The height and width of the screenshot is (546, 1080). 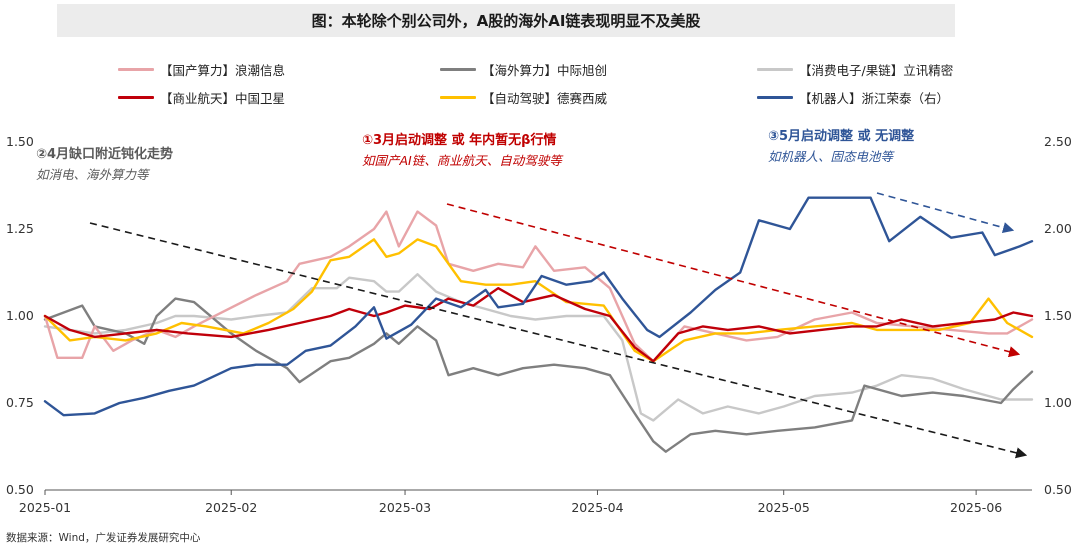 I want to click on series-line-chinasat, so click(x=538, y=325).